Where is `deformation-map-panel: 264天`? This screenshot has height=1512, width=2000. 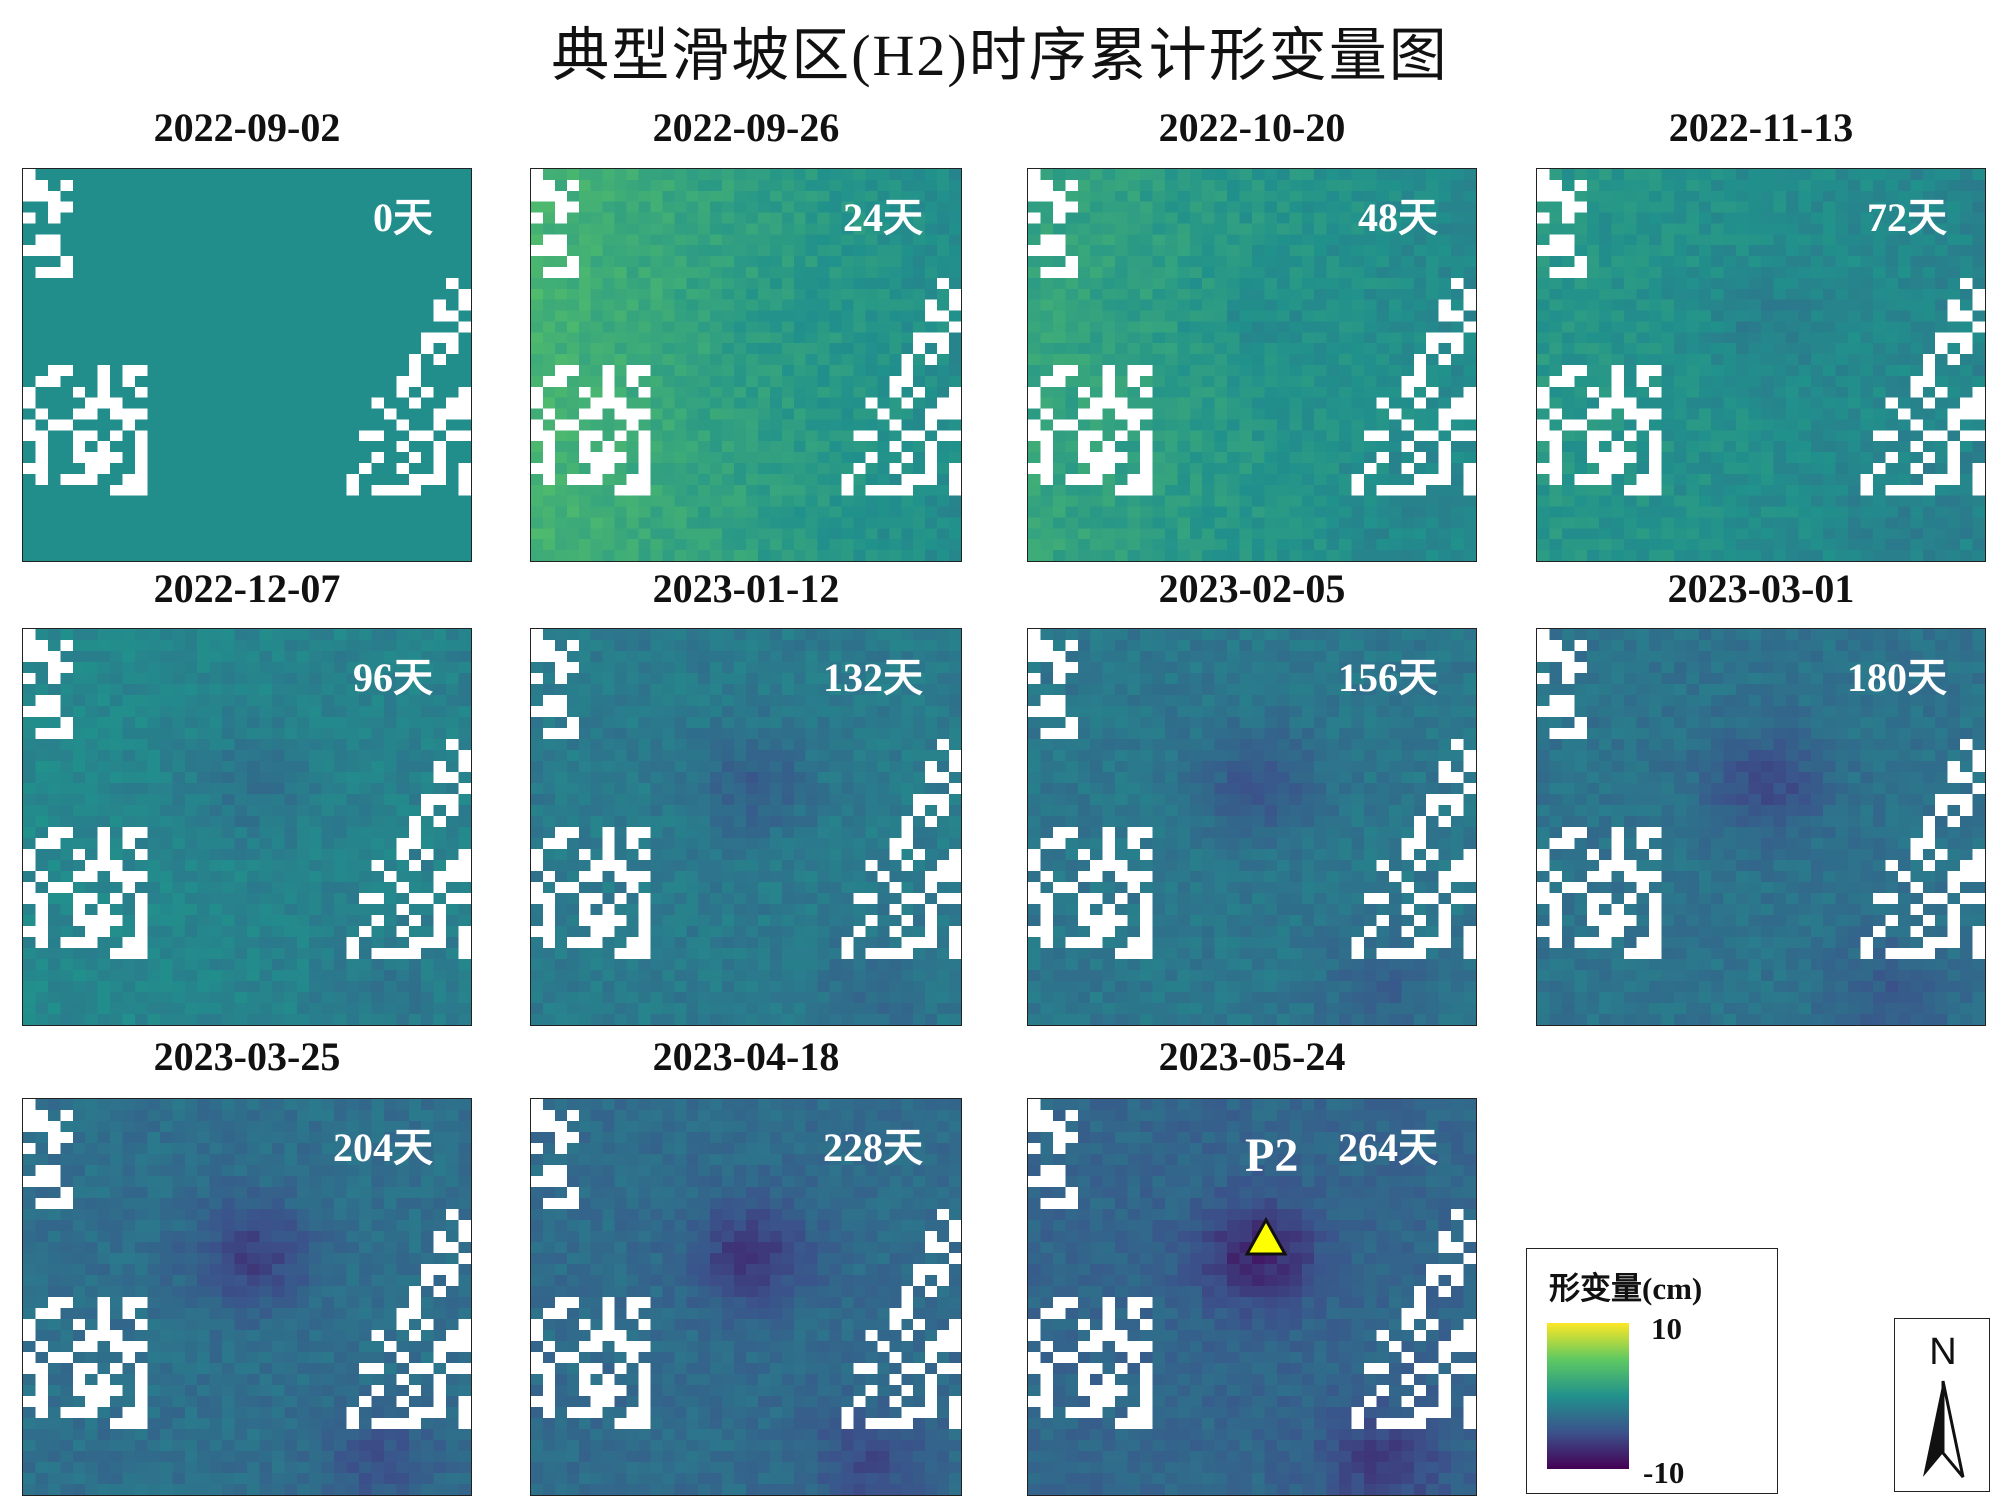 deformation-map-panel: 264天 is located at coordinates (1252, 1297).